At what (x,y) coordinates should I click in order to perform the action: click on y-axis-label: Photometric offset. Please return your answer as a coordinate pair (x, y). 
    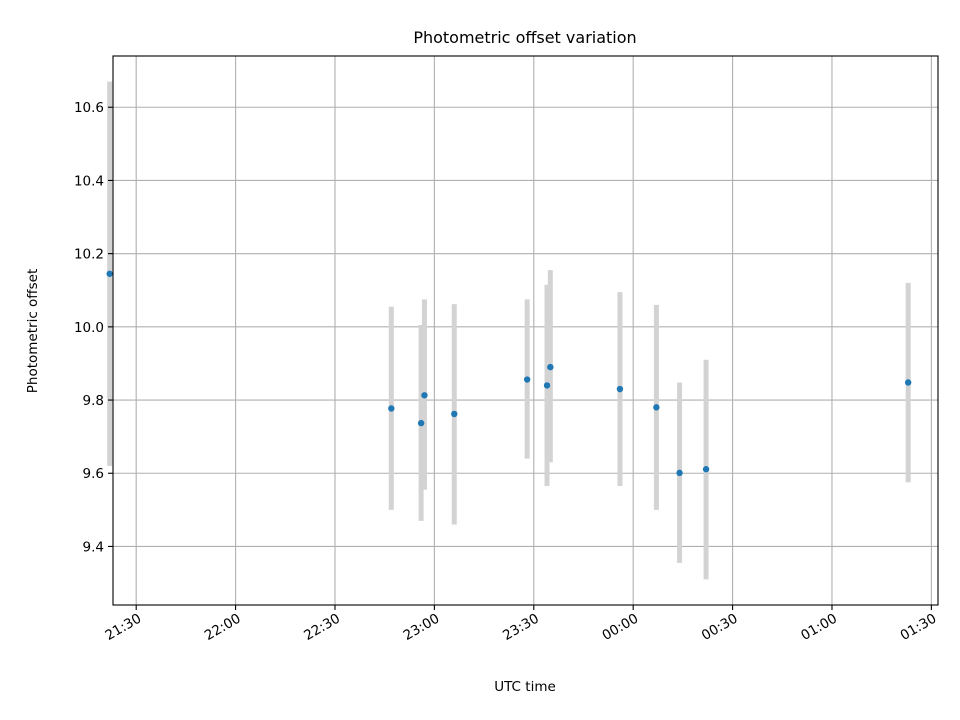
    Looking at the image, I should click on (33, 331).